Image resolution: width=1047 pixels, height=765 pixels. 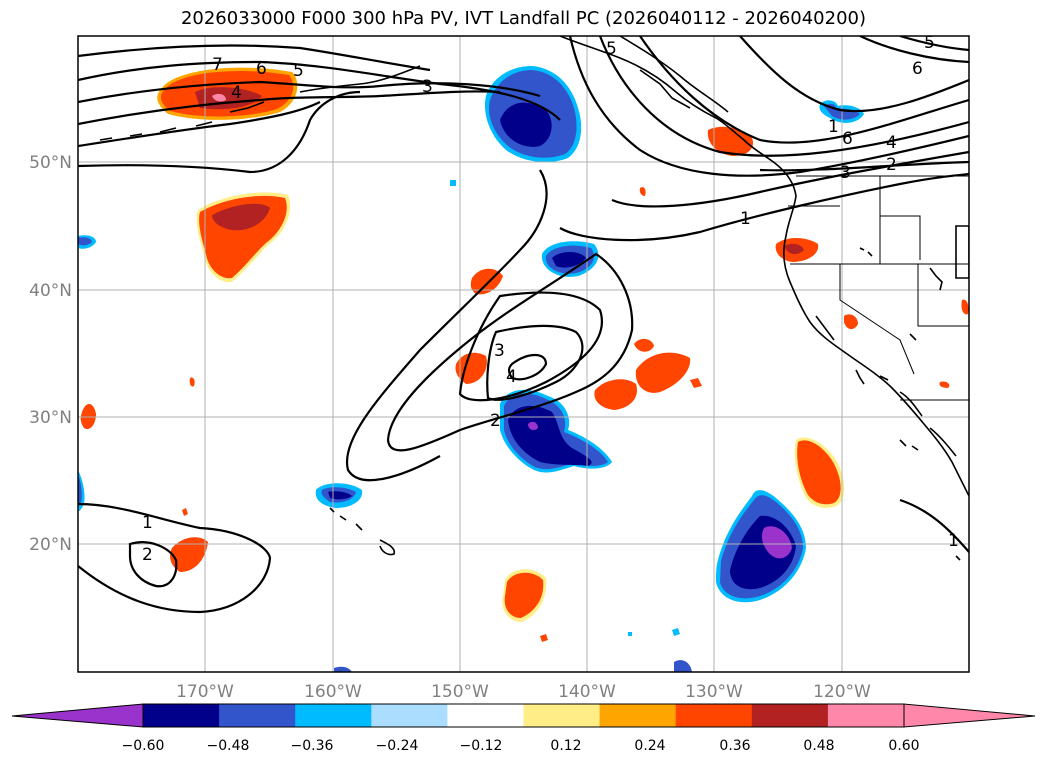 What do you see at coordinates (228, 746) in the screenshot?
I see `colorbar-tick-label: −0.48` at bounding box center [228, 746].